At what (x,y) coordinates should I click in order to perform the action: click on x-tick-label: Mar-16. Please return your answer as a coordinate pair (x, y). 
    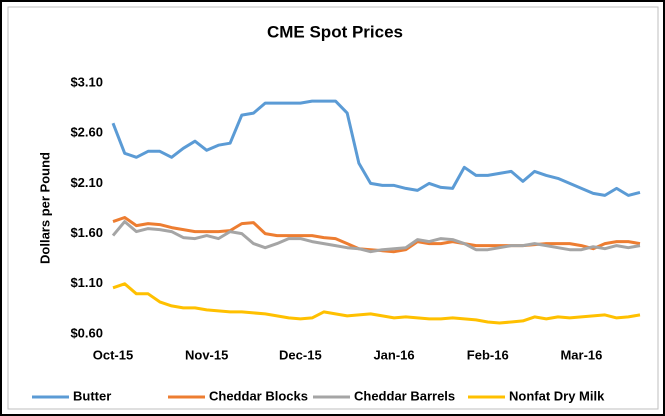
    Looking at the image, I should click on (581, 354).